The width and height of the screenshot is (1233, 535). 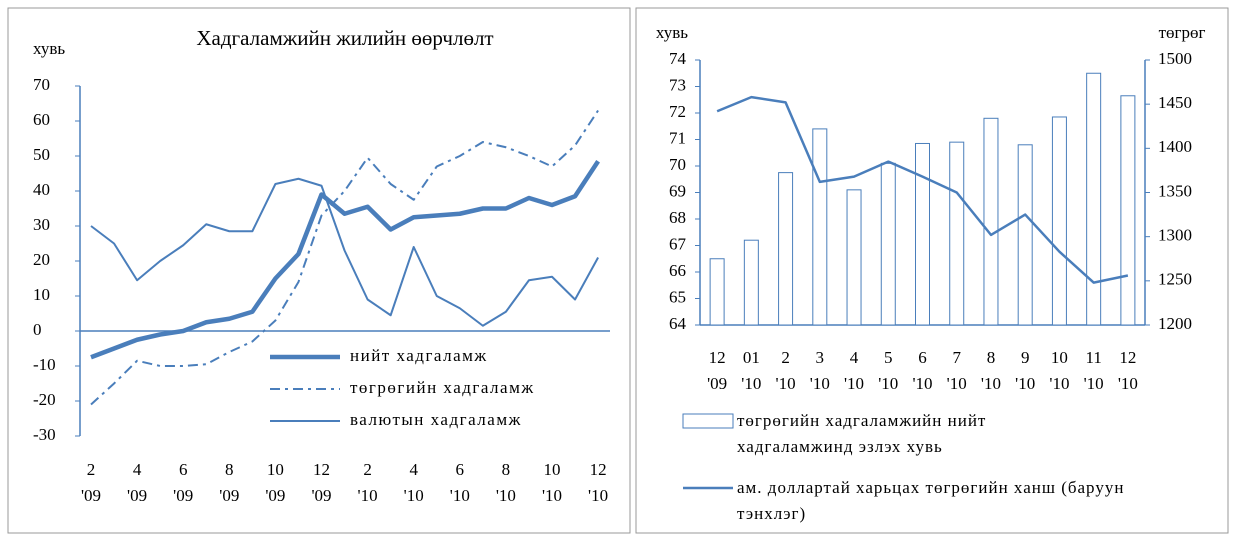 What do you see at coordinates (677, 190) in the screenshot?
I see `y-tick-label: 69` at bounding box center [677, 190].